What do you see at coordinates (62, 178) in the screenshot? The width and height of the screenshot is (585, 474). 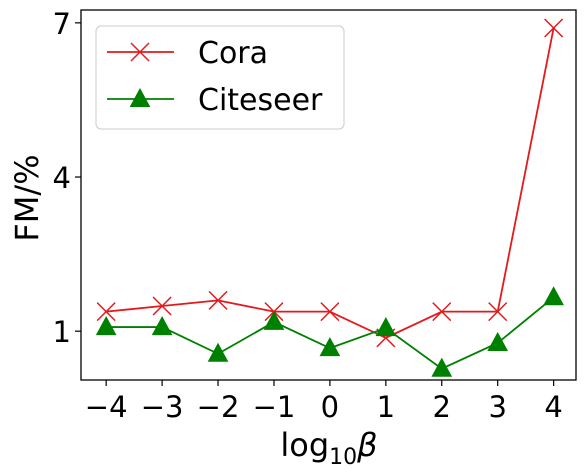 I see `y-tick-label: 4` at bounding box center [62, 178].